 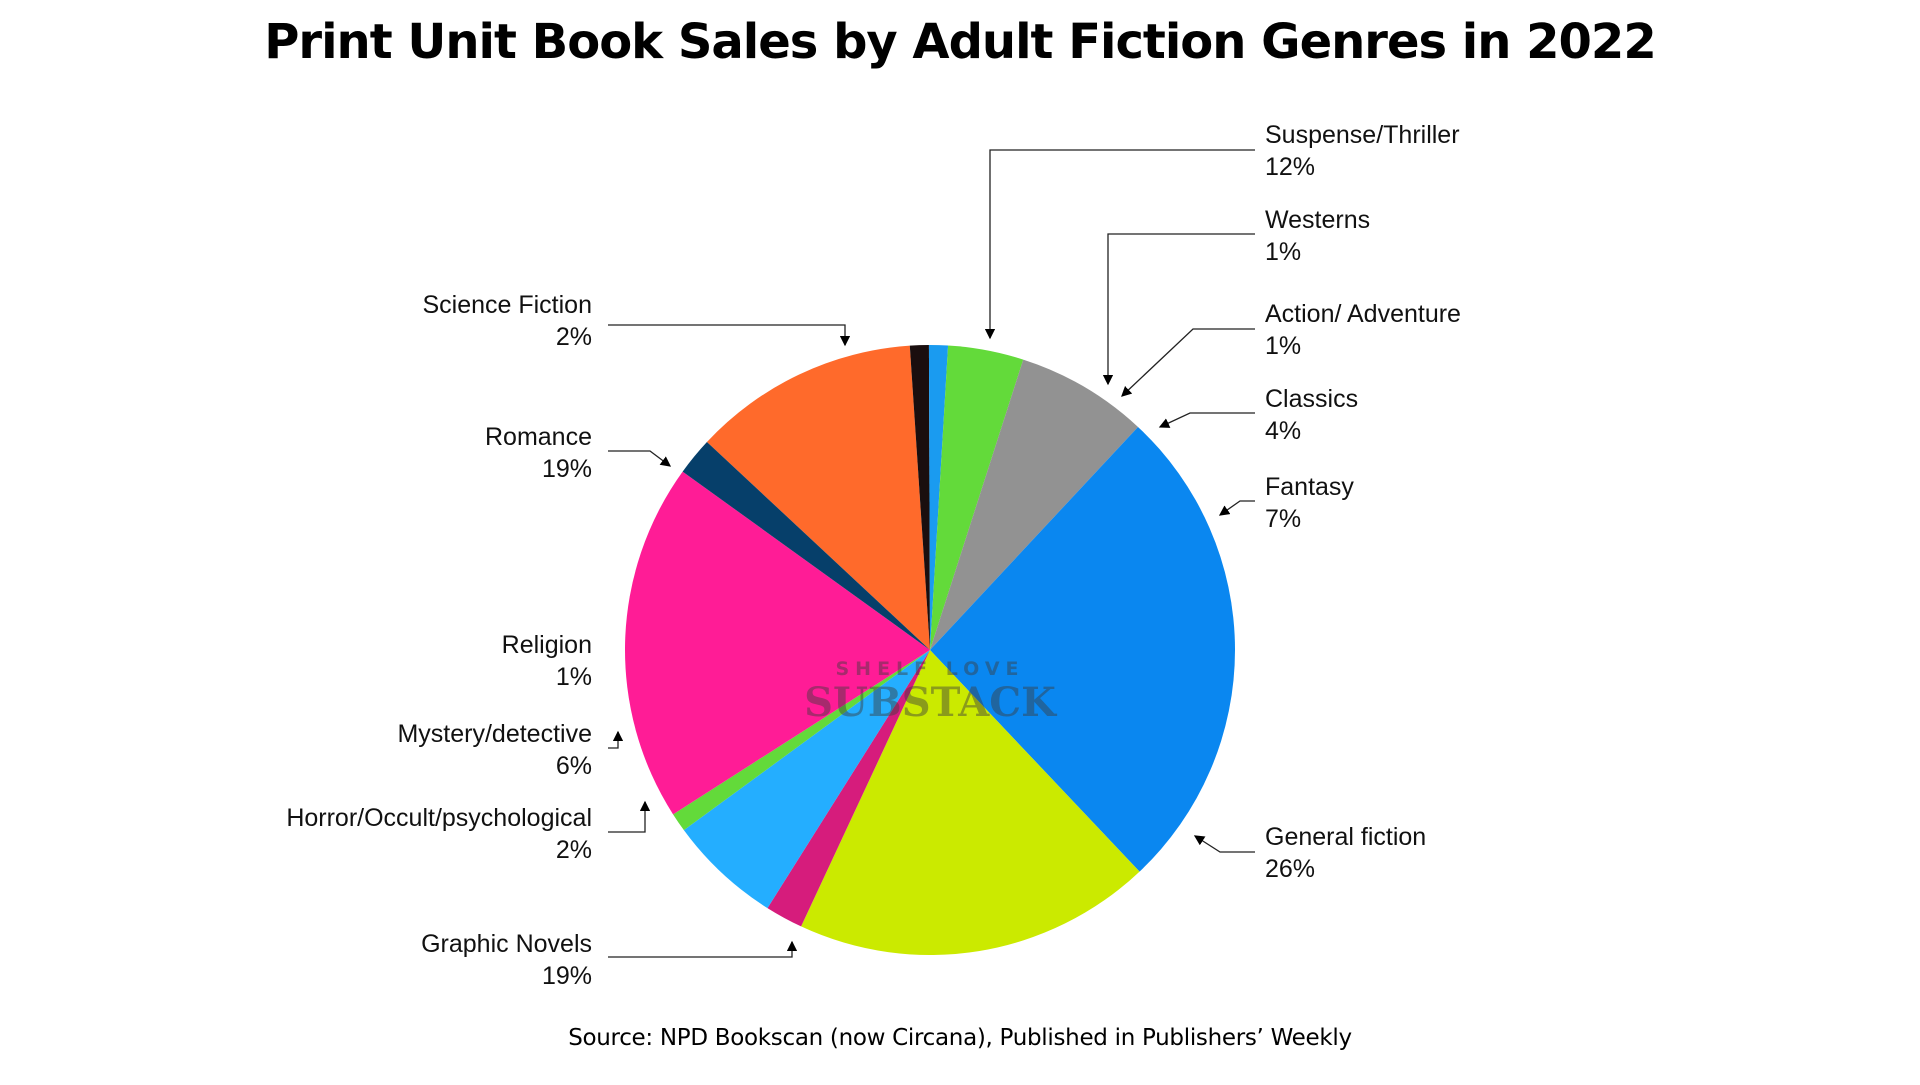 What do you see at coordinates (806, 545) in the screenshot?
I see `pie-slice-science-fiction` at bounding box center [806, 545].